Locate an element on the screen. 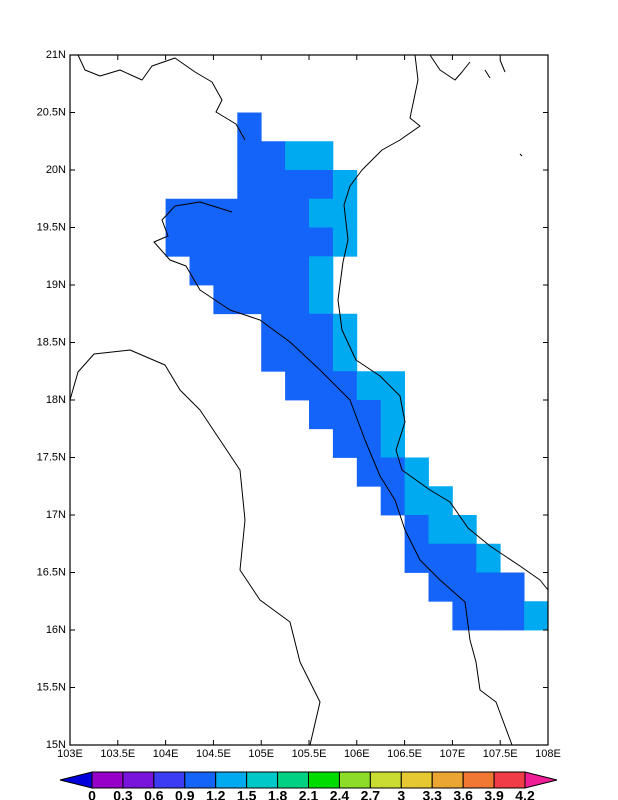 The width and height of the screenshot is (618, 800). colorbar-label: 3 is located at coordinates (401, 794).